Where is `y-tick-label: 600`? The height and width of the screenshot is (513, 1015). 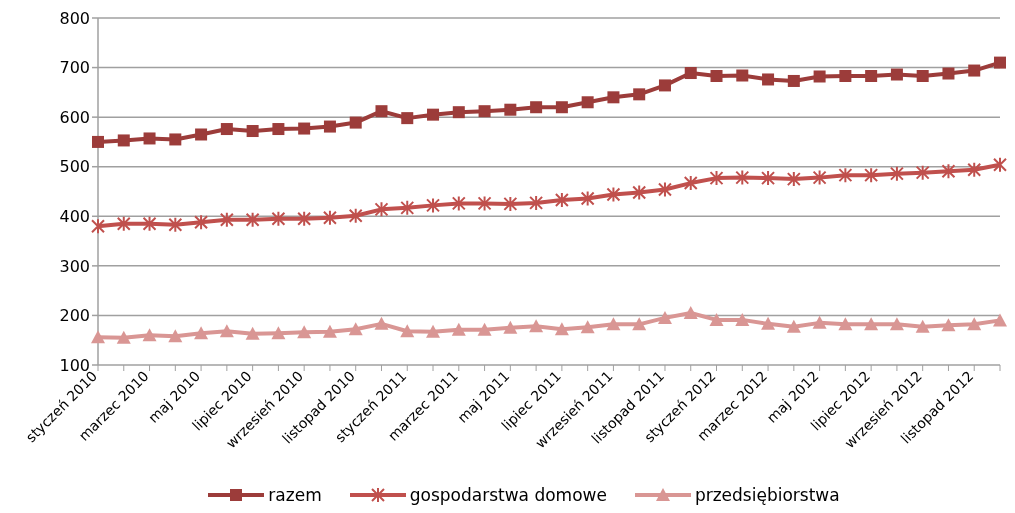
y-tick-label: 600 is located at coordinates (74, 117).